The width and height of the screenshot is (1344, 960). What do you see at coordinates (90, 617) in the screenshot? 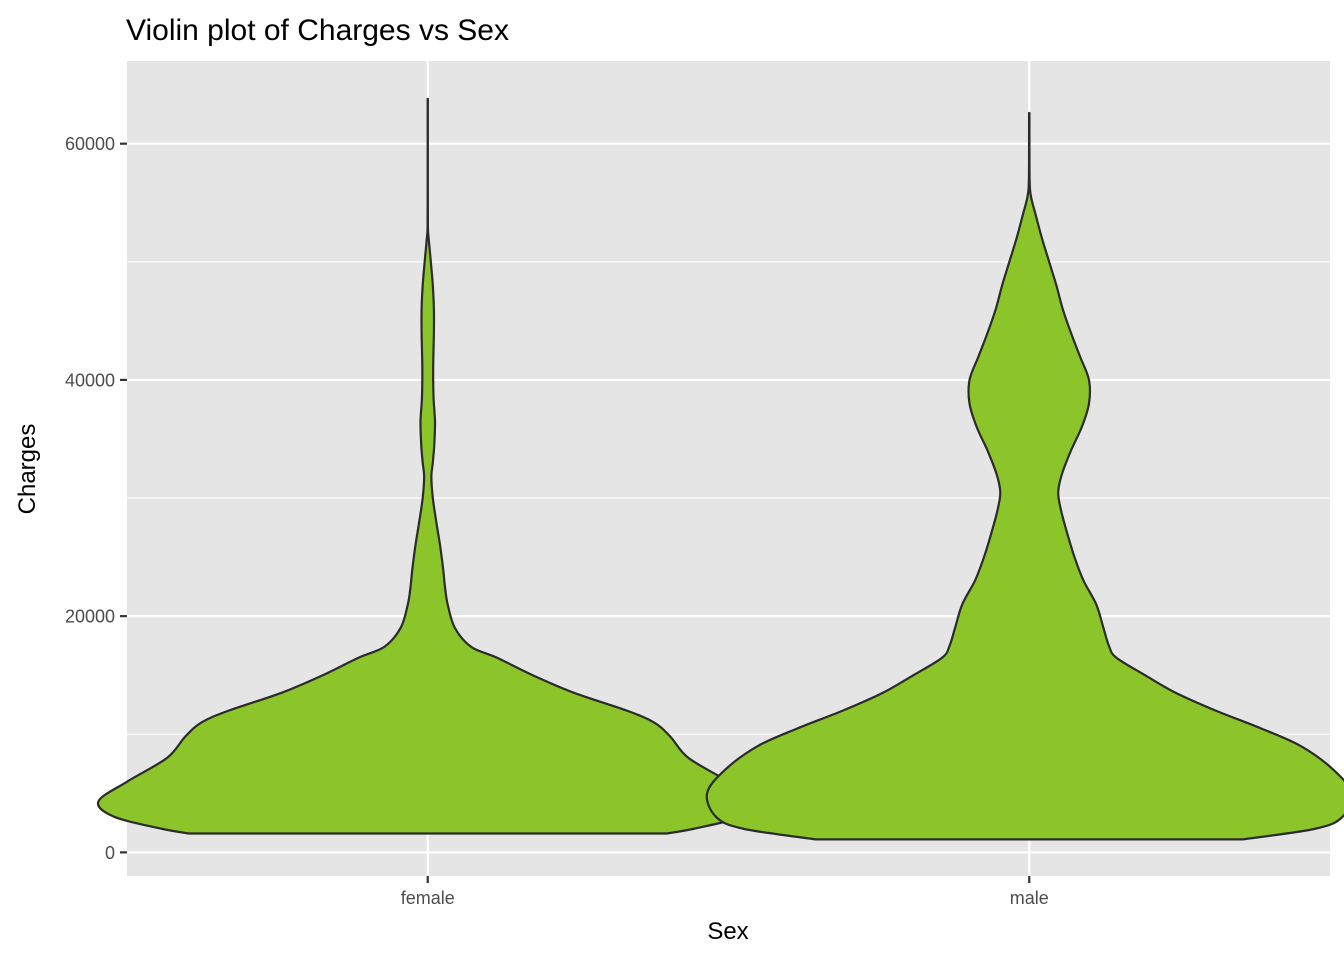
I see `y-tick-label: 20000` at bounding box center [90, 617].